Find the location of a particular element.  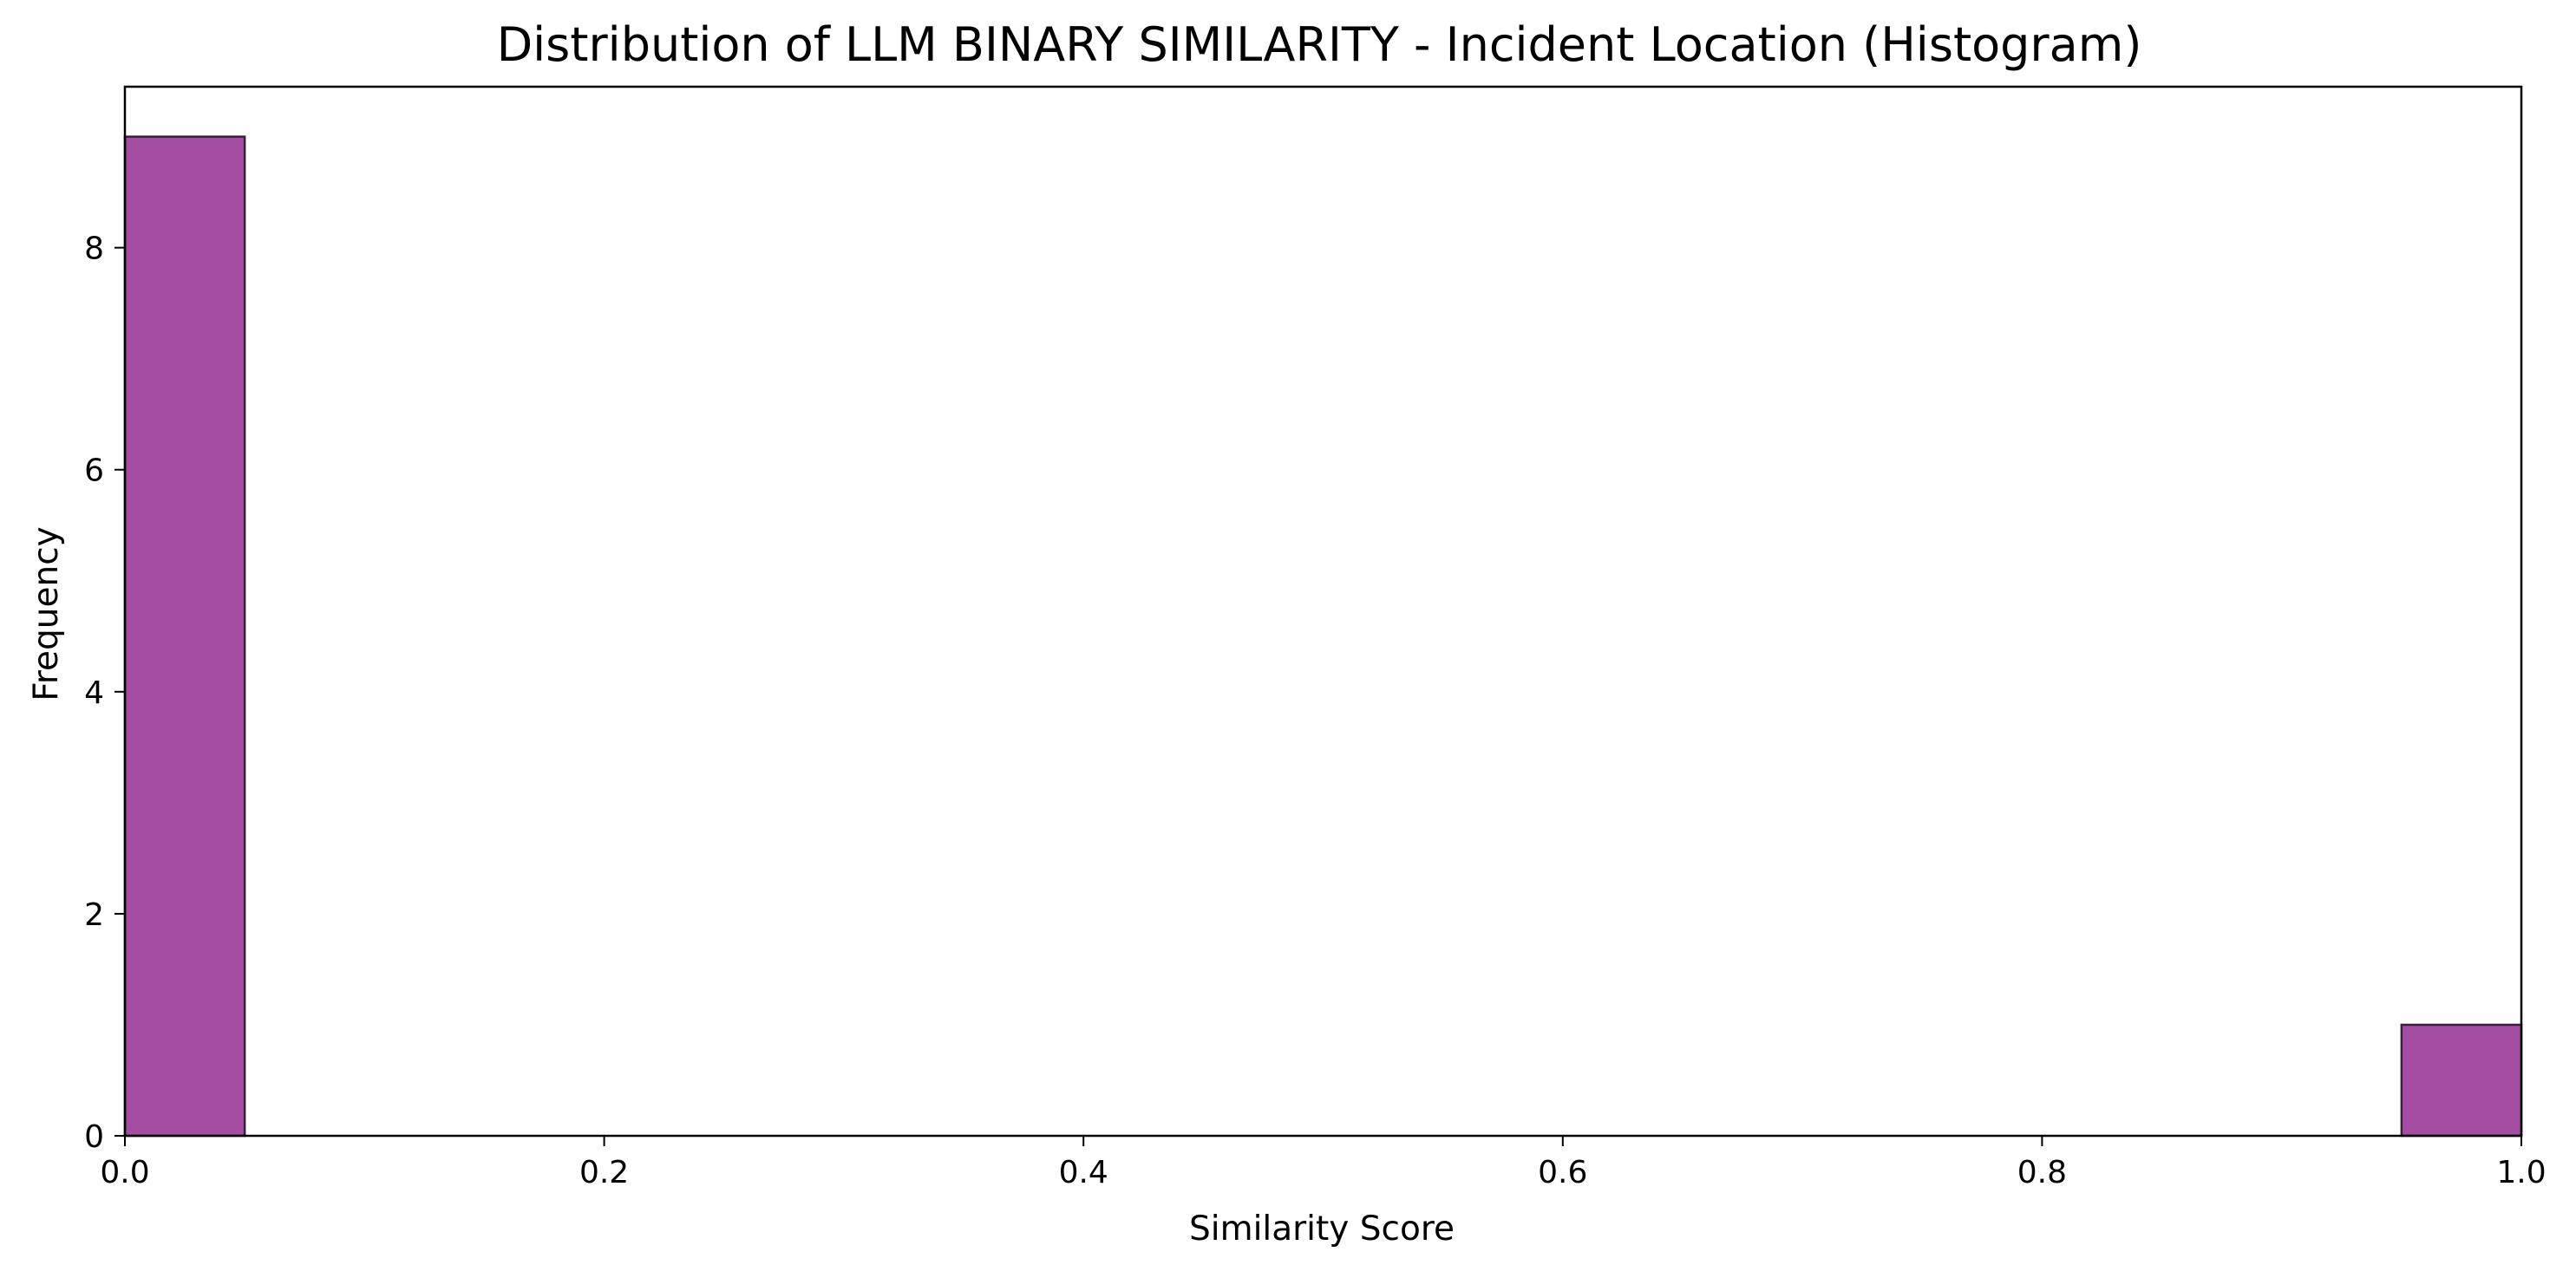

x-tick-label-0: 0.0 is located at coordinates (124, 1172).